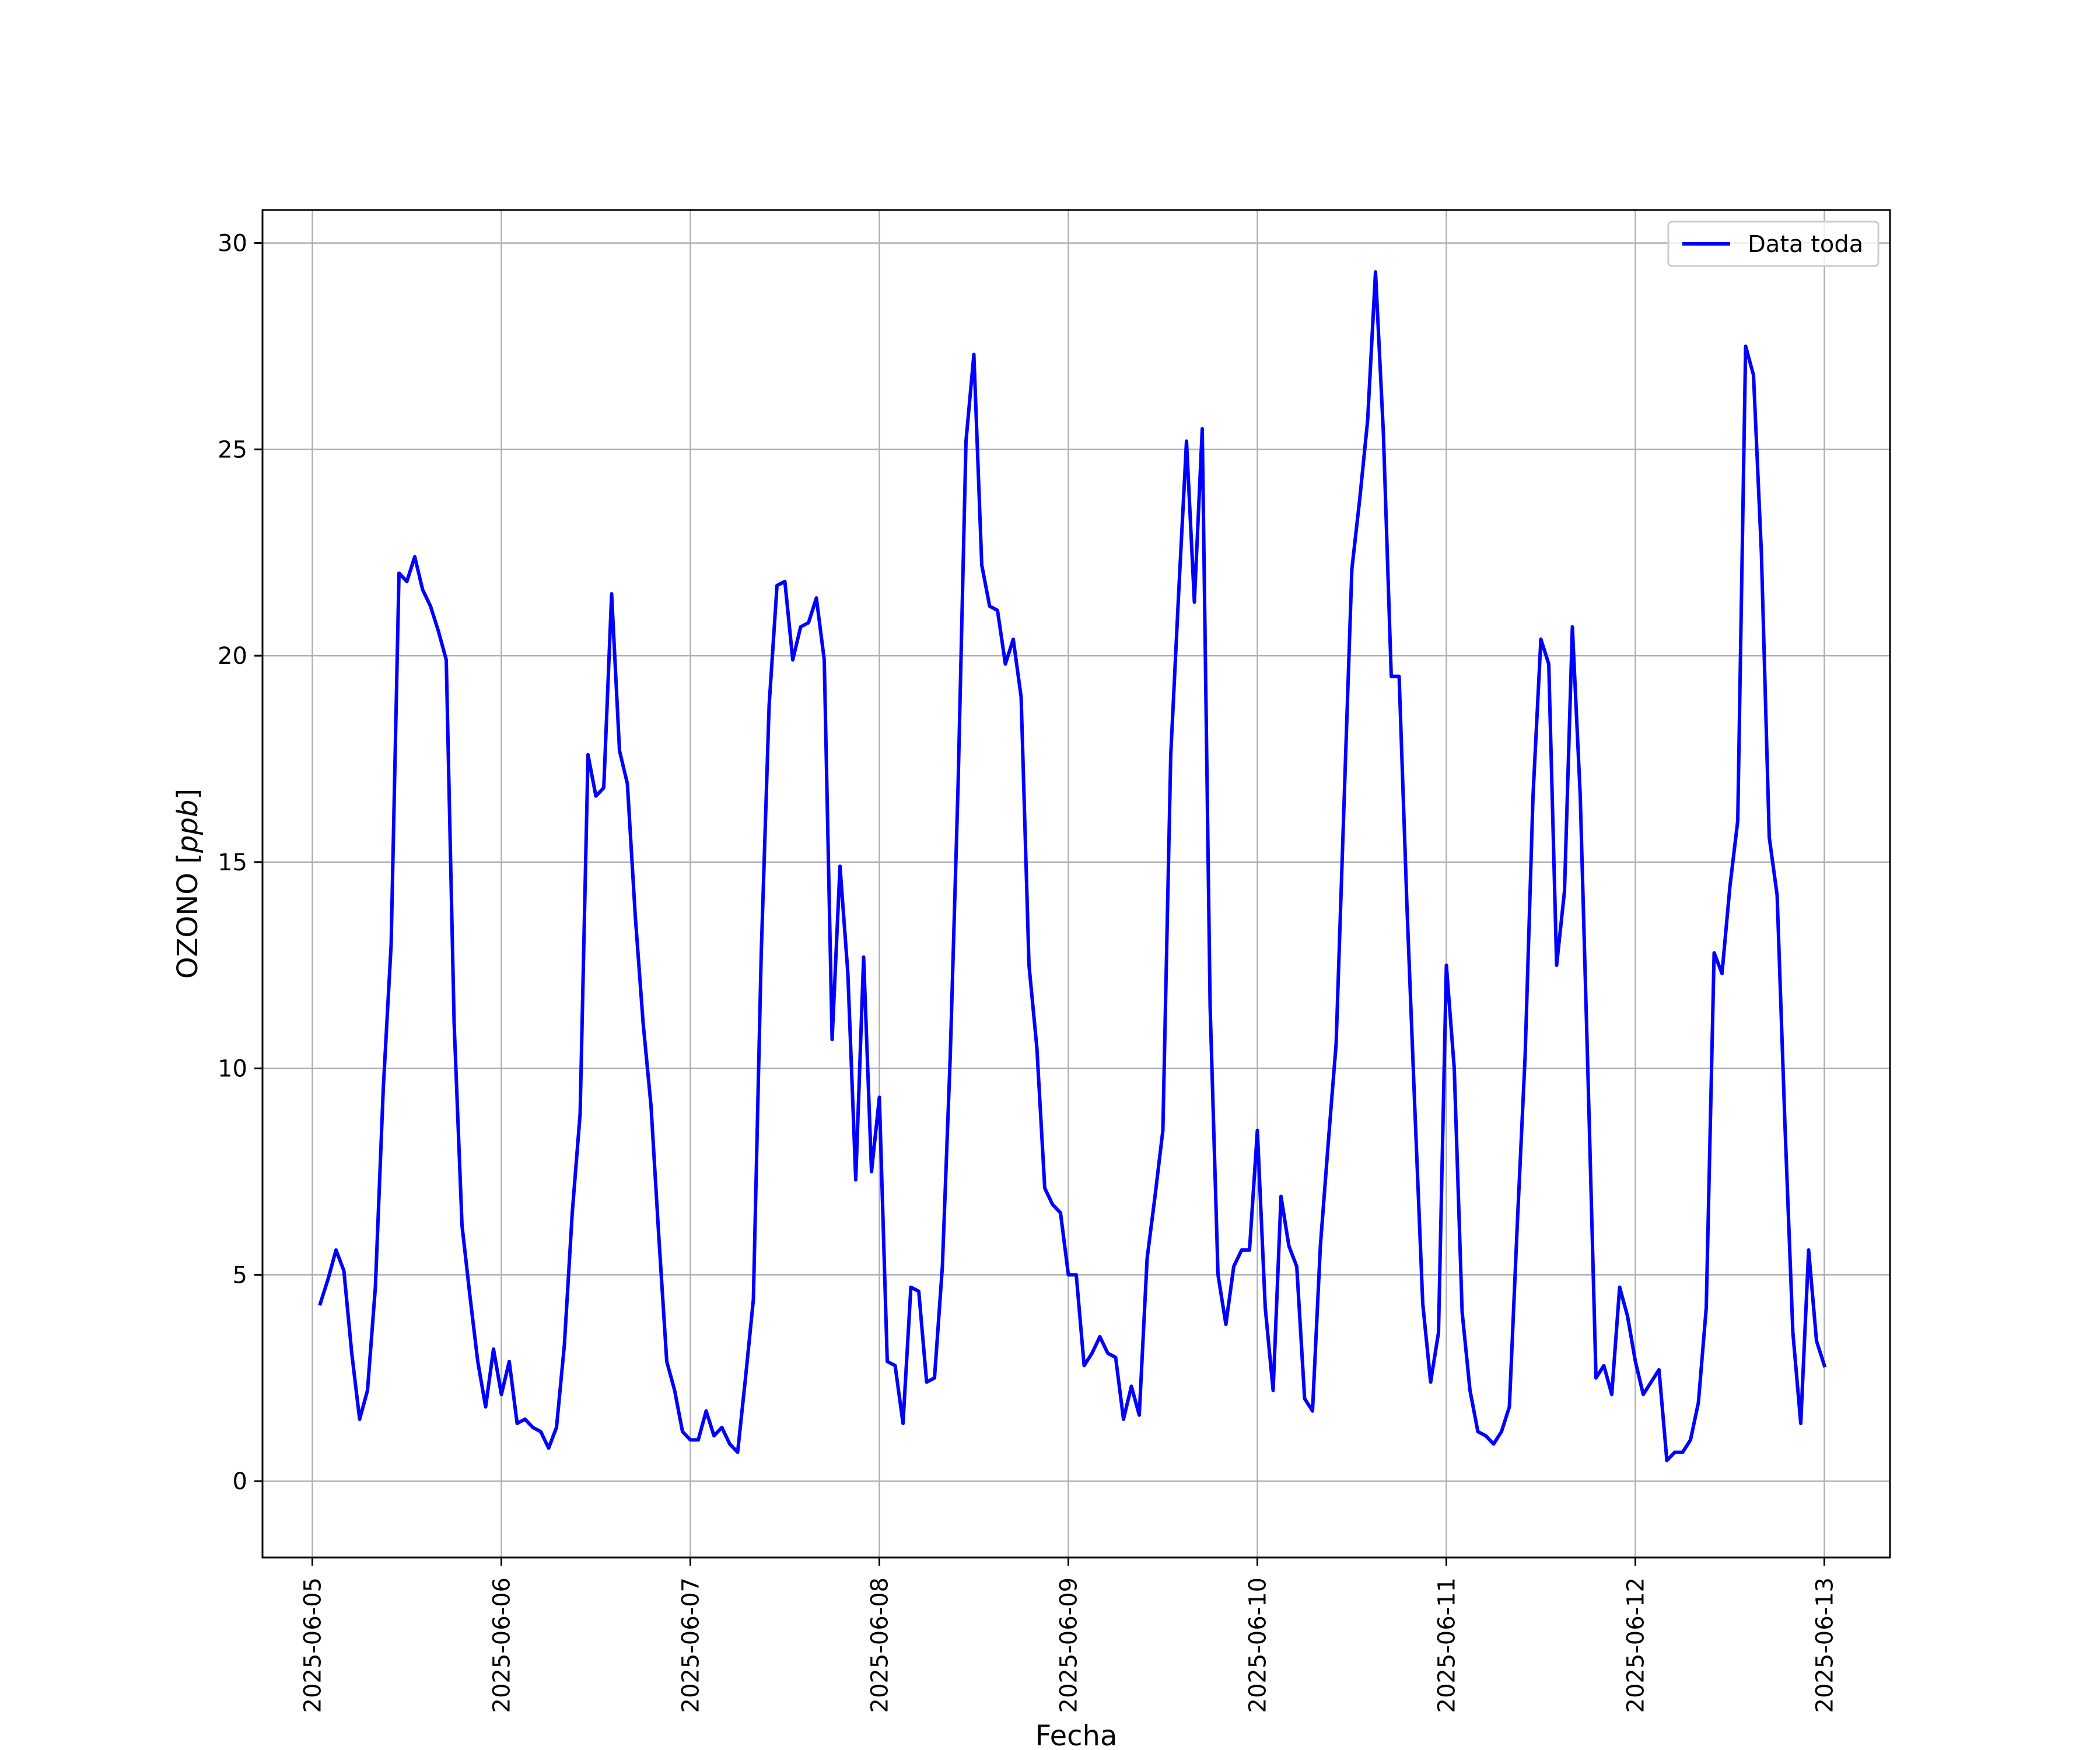 The width and height of the screenshot is (2100, 1750). What do you see at coordinates (1069, 1645) in the screenshot?
I see `x-tick-label: 2025-06-09` at bounding box center [1069, 1645].